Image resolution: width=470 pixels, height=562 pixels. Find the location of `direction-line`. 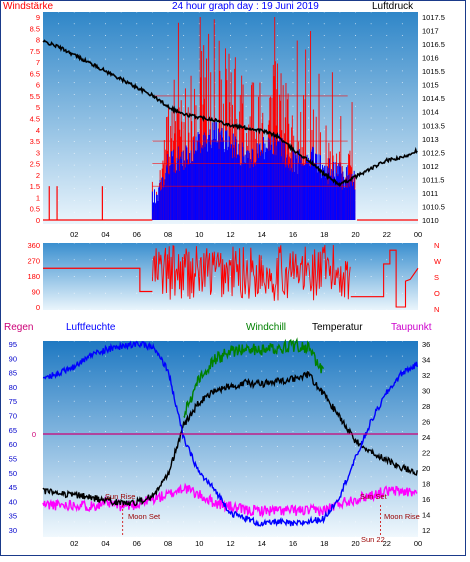

direction-line is located at coordinates (98, 280).